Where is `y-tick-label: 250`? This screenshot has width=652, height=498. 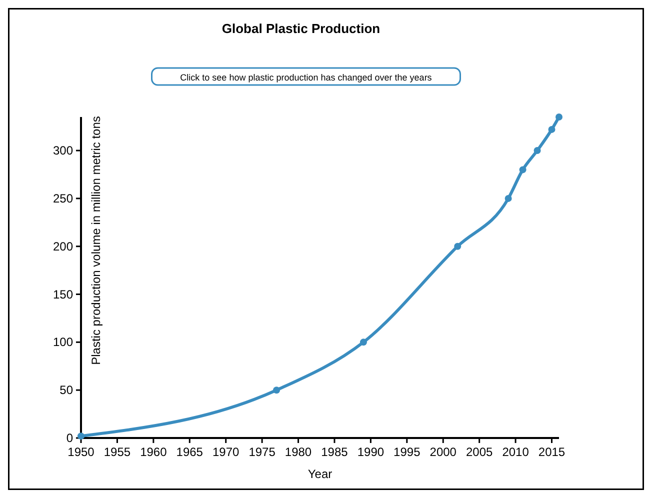 y-tick-label: 250 is located at coordinates (63, 198).